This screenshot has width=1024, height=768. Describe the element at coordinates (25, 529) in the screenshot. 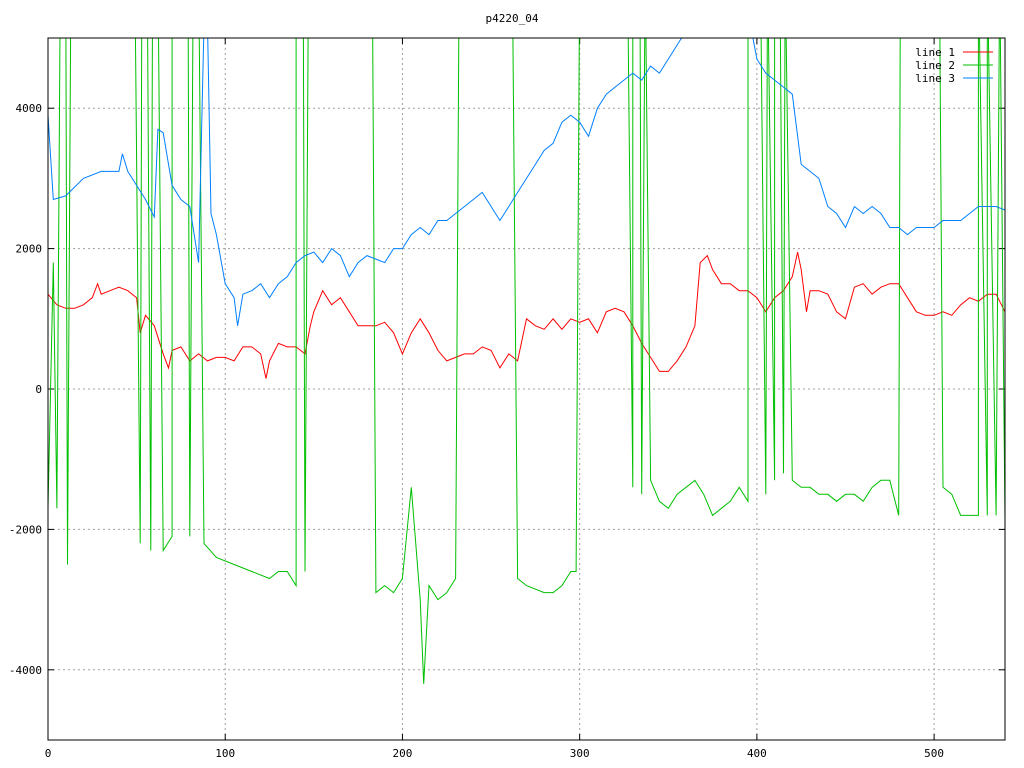

I see `y-tick-label: -2000` at that location.